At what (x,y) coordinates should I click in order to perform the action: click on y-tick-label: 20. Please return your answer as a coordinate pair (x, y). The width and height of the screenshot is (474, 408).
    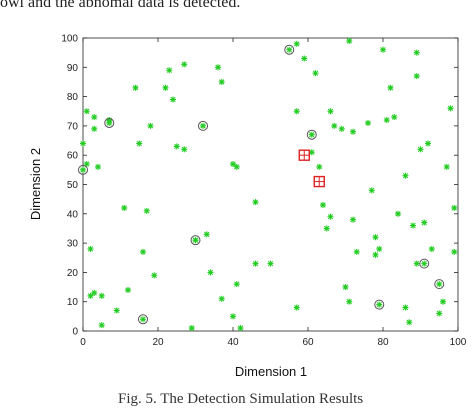
    Looking at the image, I should click on (73, 273).